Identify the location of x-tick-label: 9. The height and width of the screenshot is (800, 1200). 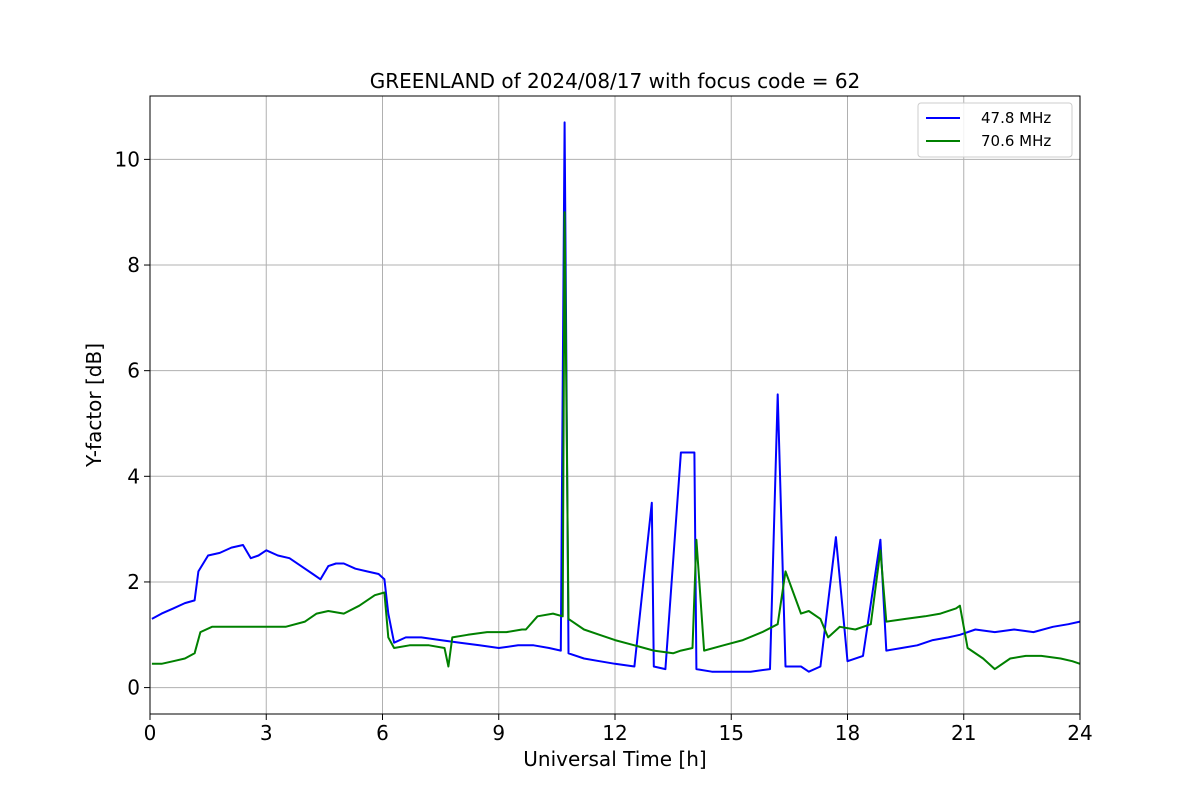
(498, 733).